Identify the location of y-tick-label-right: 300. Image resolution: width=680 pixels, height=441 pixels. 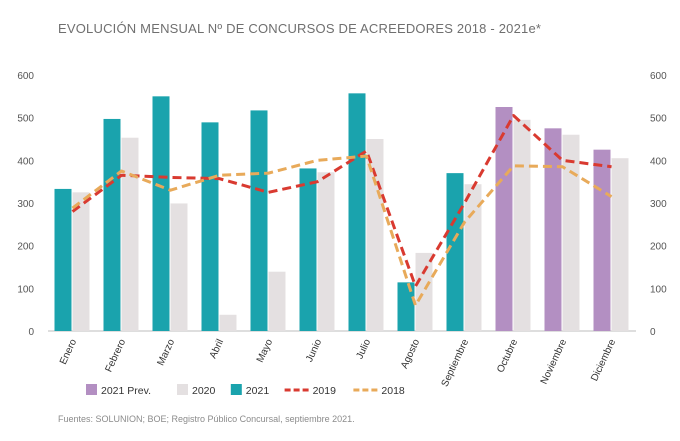
(658, 204).